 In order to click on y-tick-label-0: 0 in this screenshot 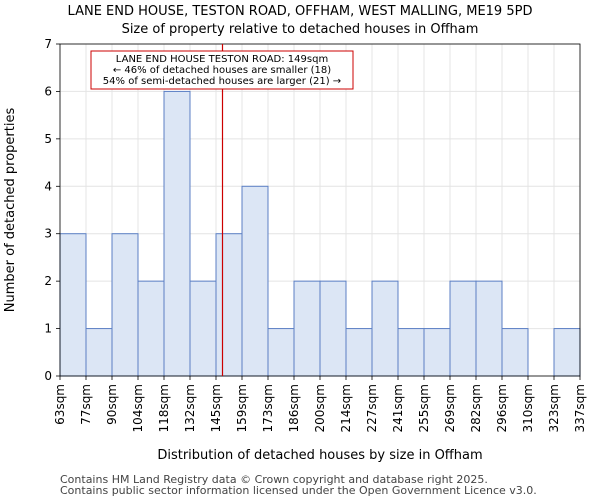, I will do `click(48, 376)`.